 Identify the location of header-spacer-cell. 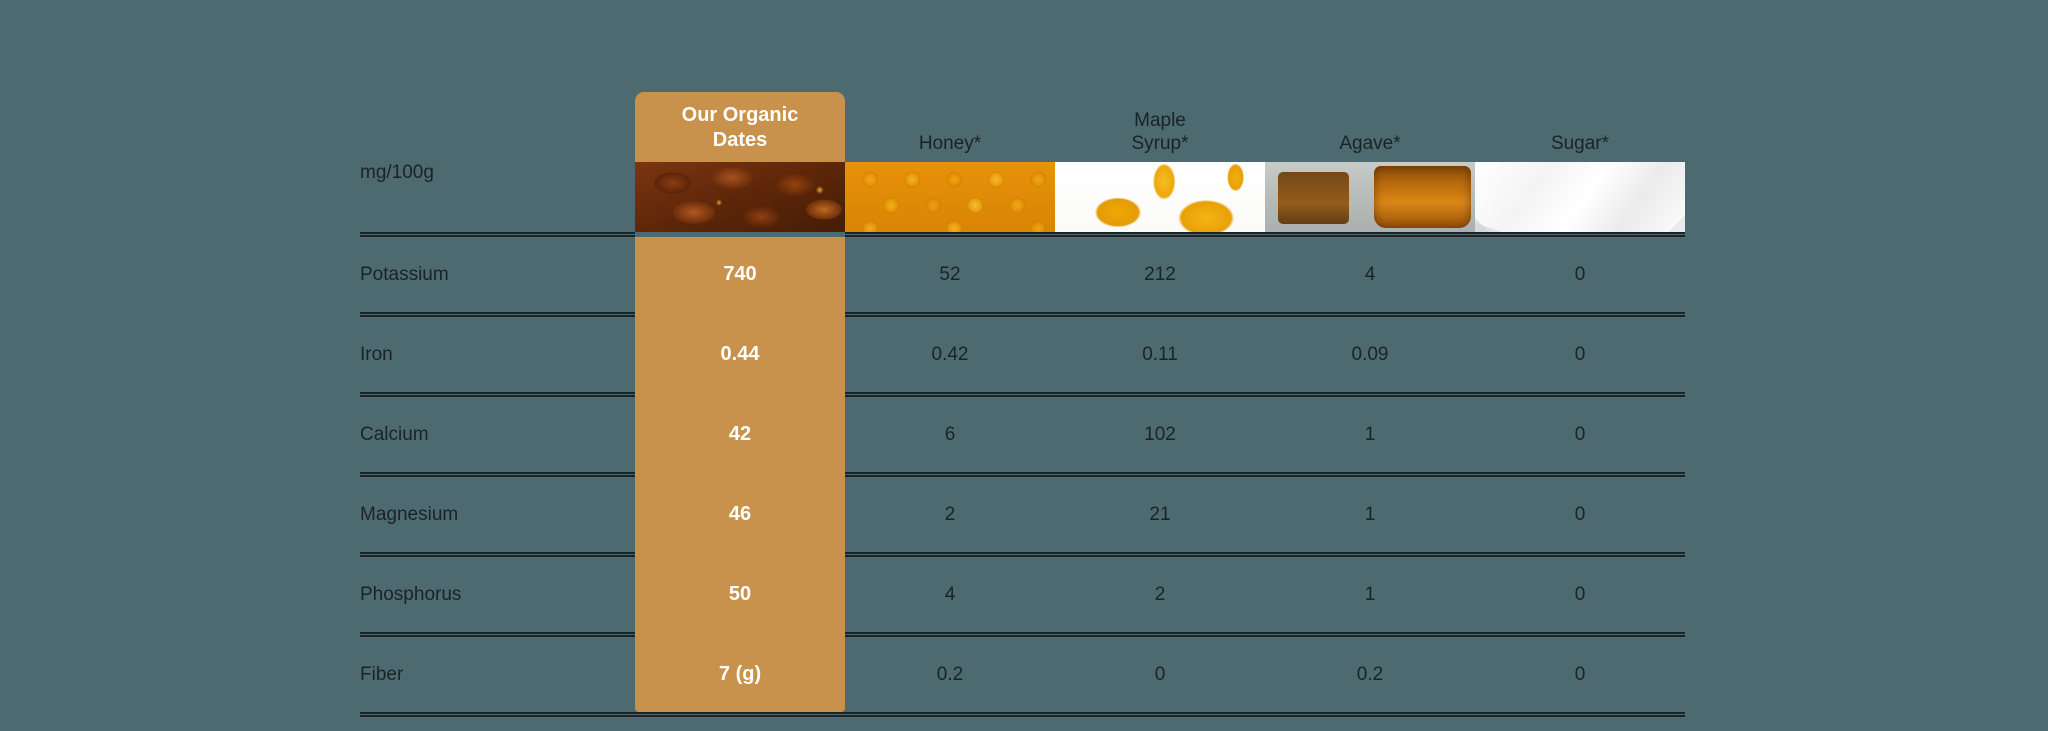
(497, 127).